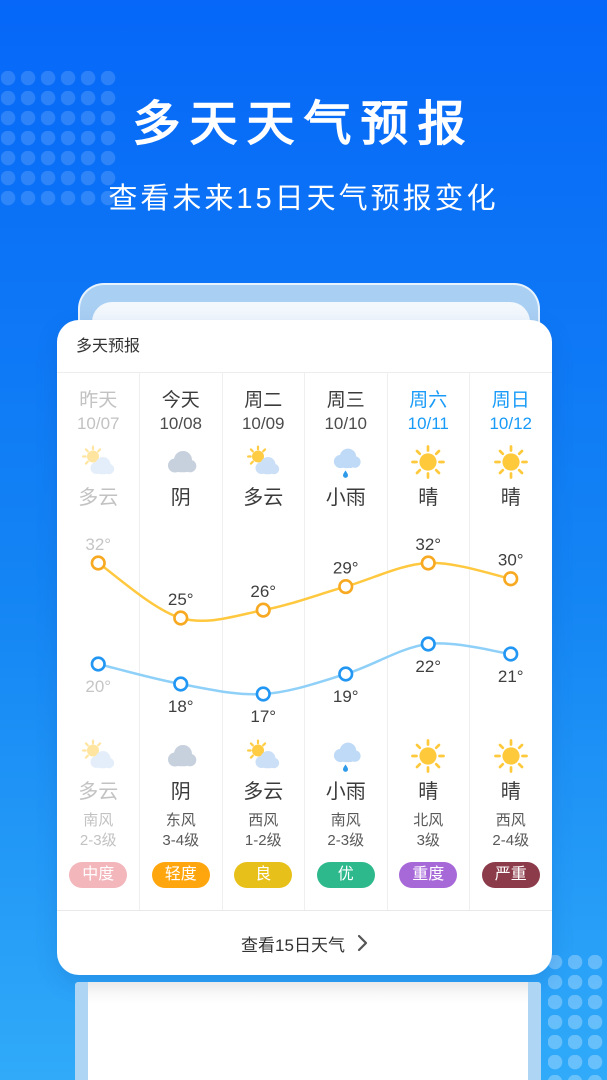  I want to click on forecast-column-wed: 小雨 南风 2-3级 优, so click(346, 819).